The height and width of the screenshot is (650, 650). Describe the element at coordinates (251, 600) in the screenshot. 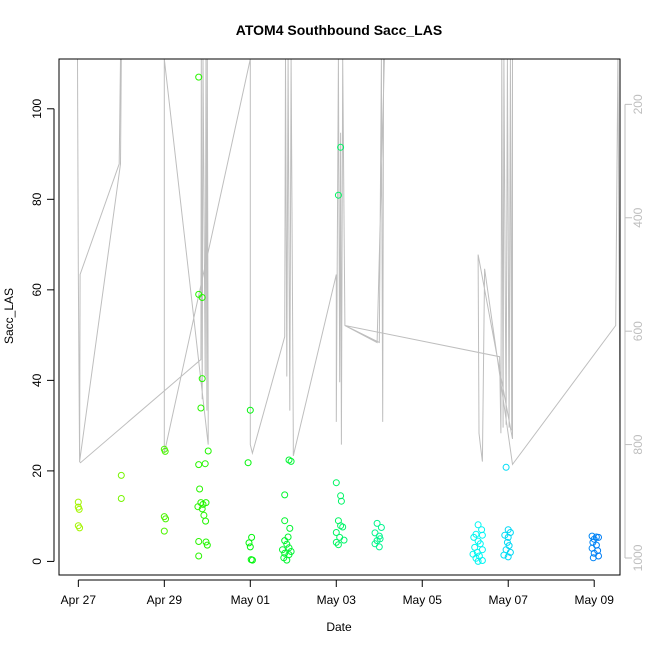

I see `x-tick-label: May 01` at that location.